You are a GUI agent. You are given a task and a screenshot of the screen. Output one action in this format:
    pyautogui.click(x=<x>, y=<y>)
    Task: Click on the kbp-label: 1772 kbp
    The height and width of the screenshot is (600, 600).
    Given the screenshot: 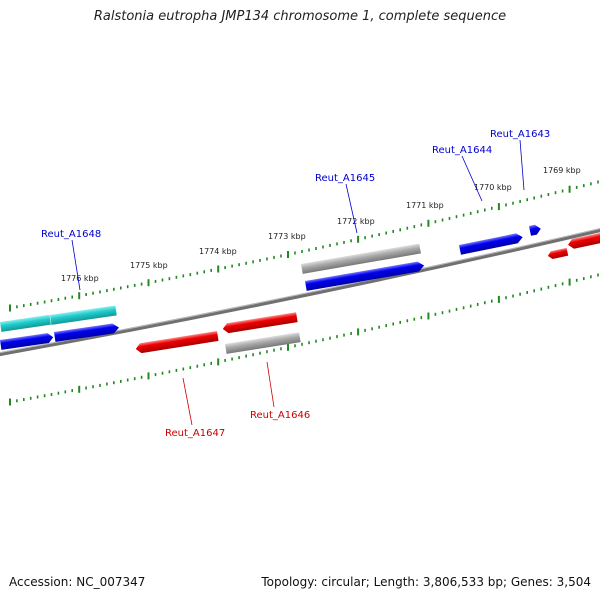 What is the action you would take?
    pyautogui.click(x=356, y=221)
    